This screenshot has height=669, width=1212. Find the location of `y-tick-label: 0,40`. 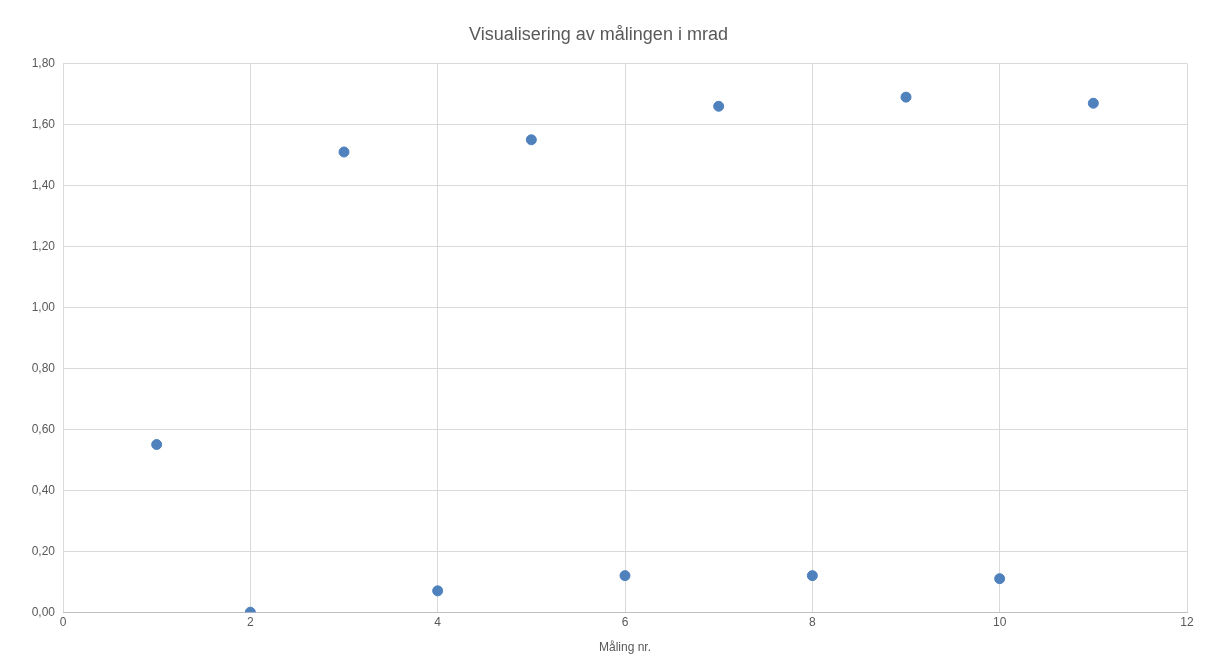

y-tick-label: 0,40 is located at coordinates (43, 489).